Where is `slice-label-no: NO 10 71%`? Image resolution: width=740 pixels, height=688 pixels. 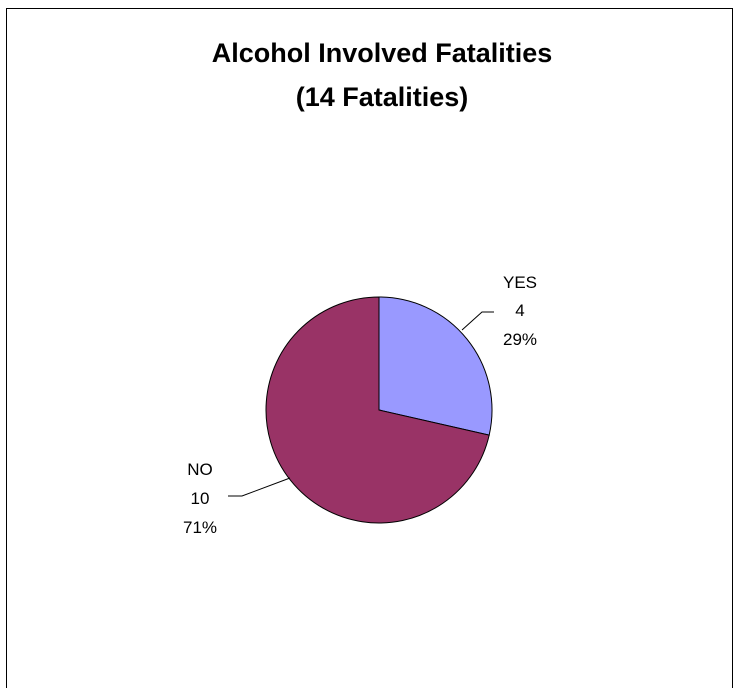
slice-label-no: NO 10 71% is located at coordinates (200, 498).